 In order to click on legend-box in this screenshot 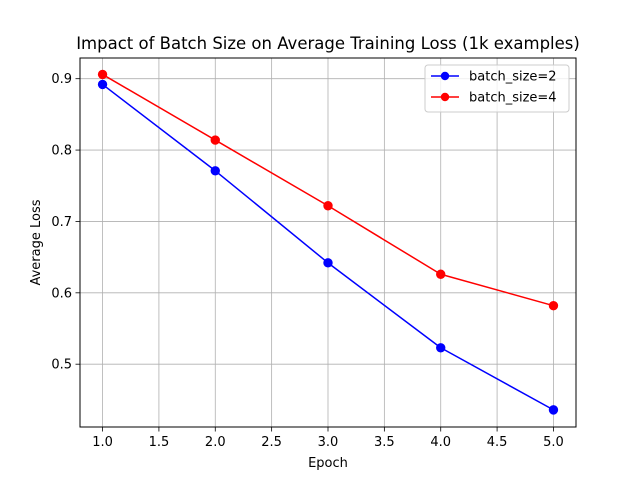, I will do `click(497, 88)`.